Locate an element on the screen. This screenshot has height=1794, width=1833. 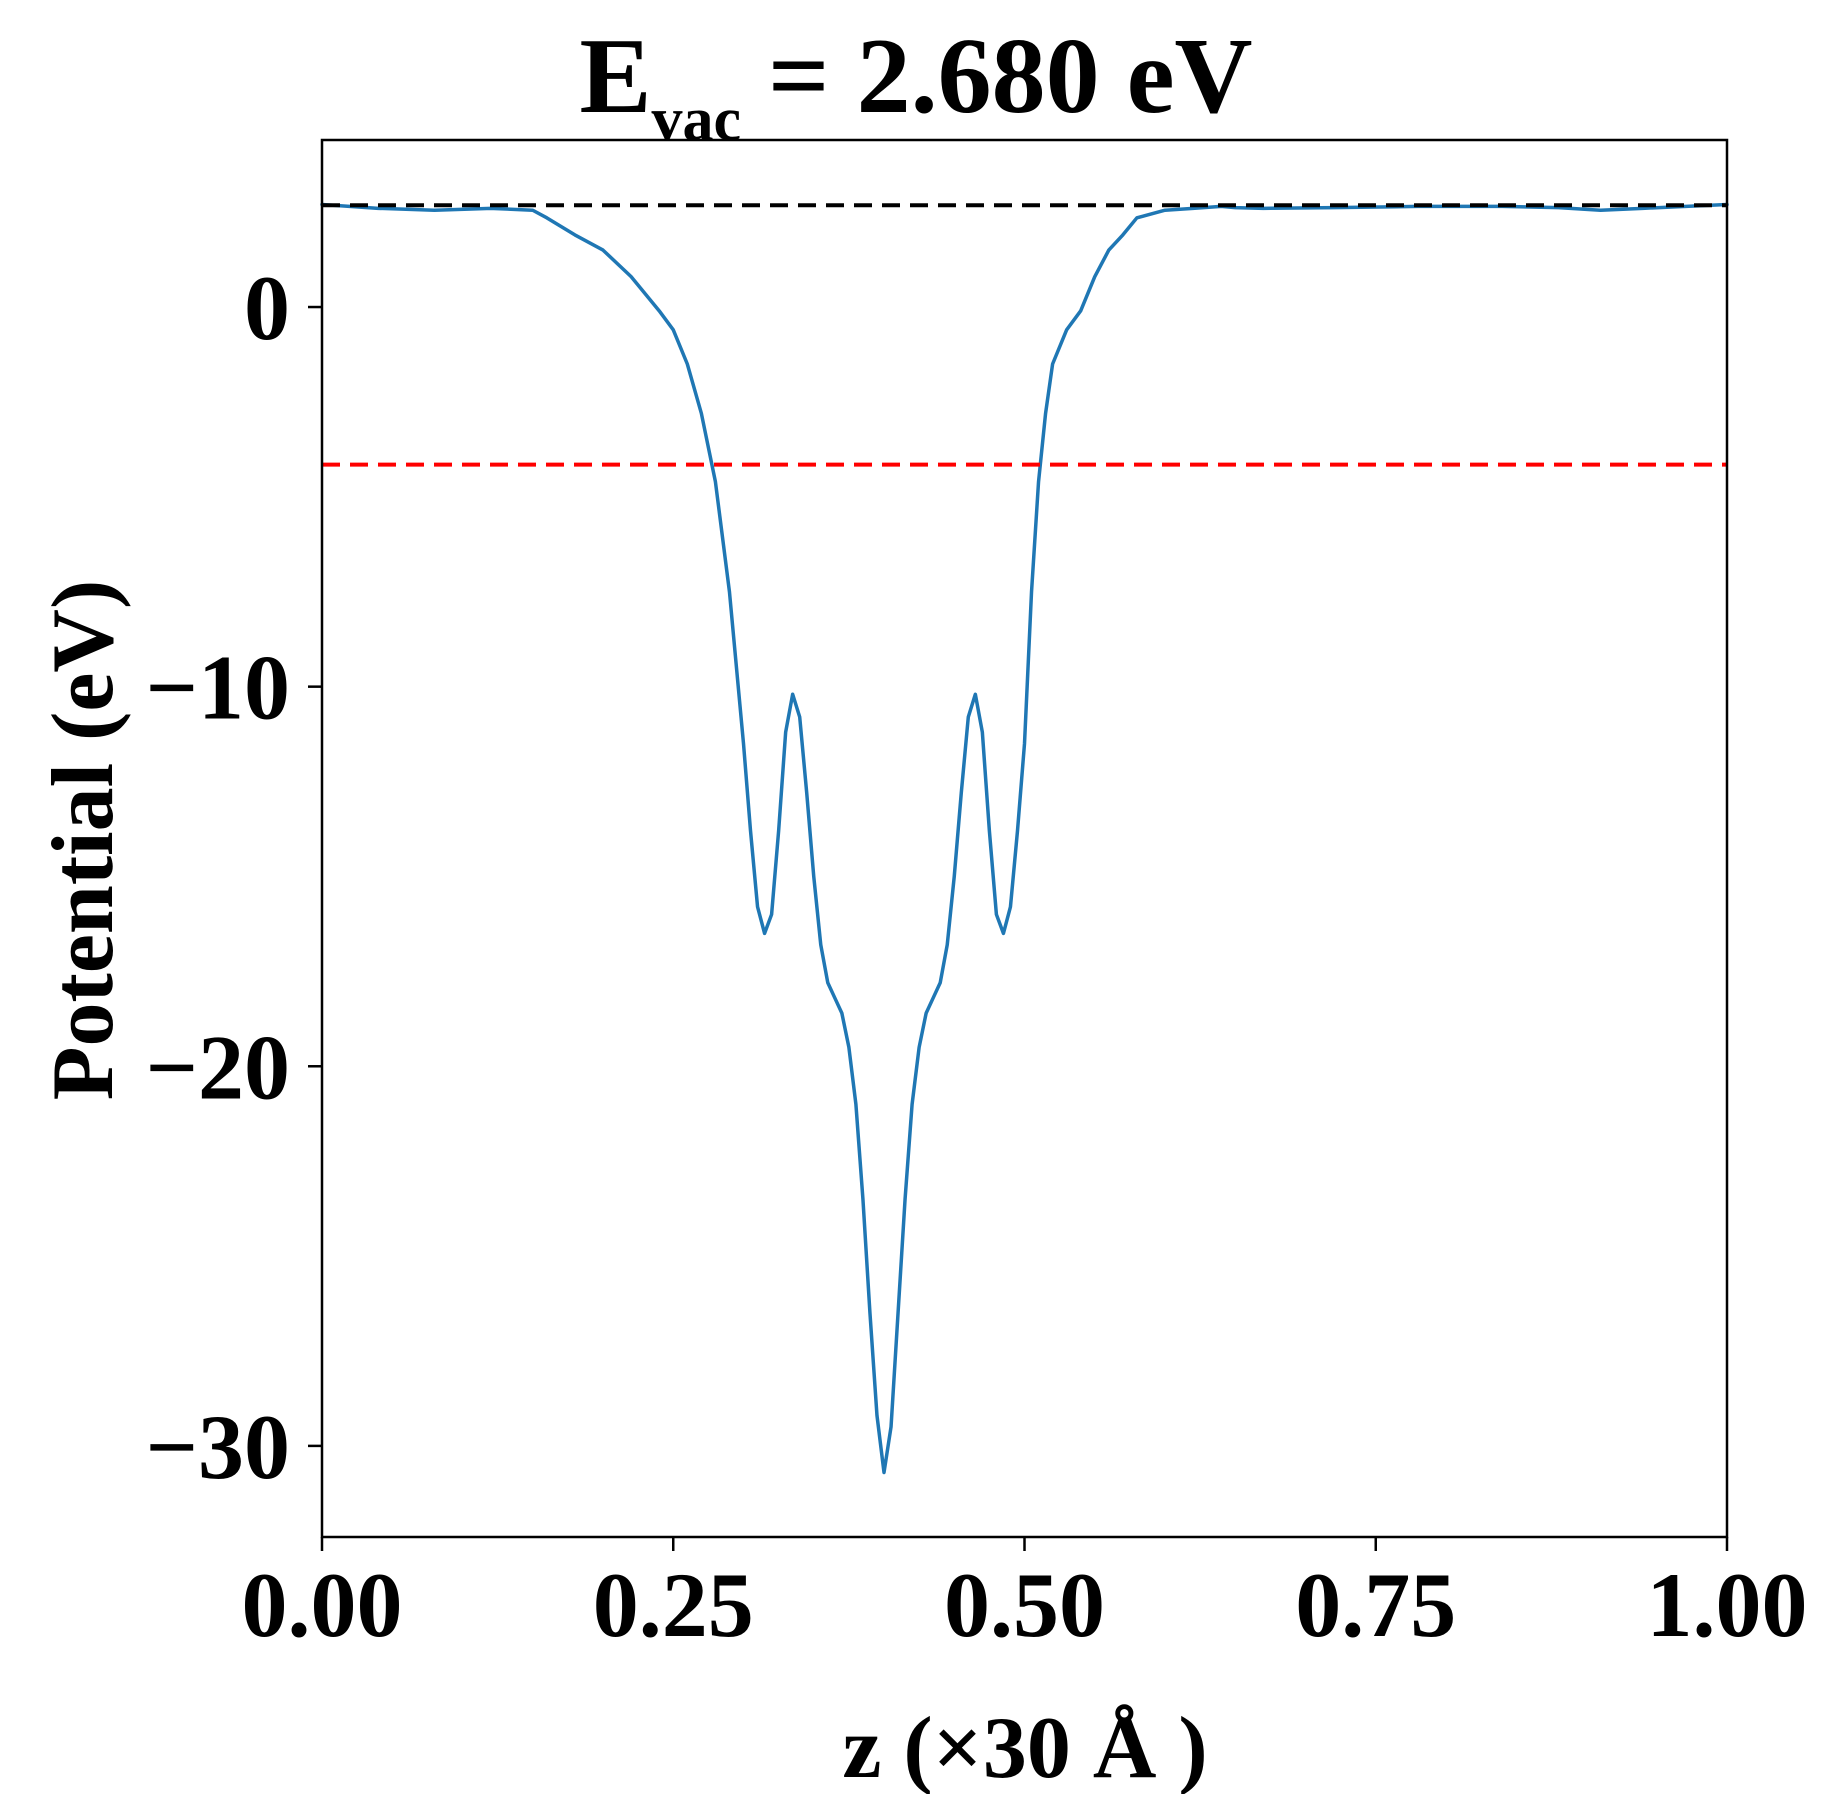
y-tick-label: −30 is located at coordinates (218, 1447).